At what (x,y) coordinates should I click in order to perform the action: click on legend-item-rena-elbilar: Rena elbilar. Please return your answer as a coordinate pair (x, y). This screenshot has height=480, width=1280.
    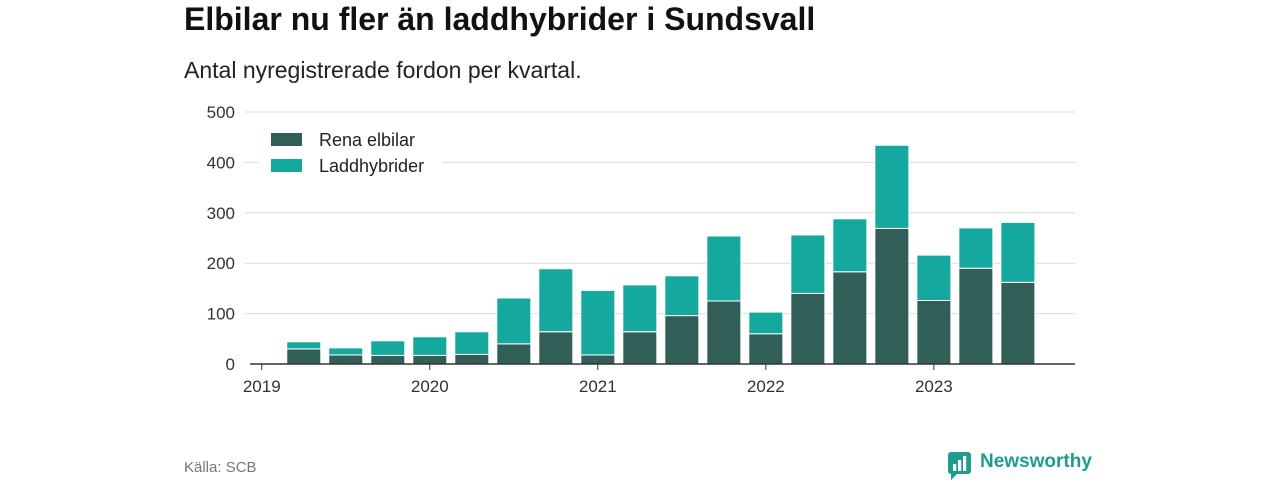
    Looking at the image, I should click on (343, 140).